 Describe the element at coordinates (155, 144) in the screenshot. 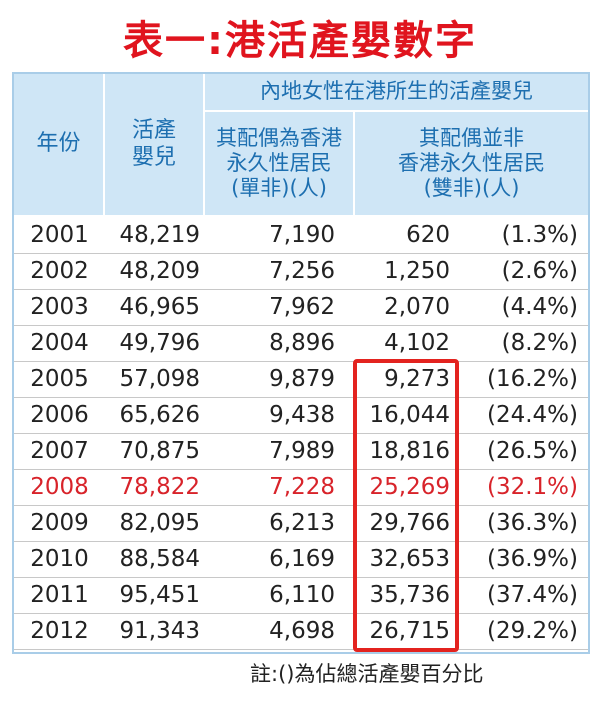

I see `header-births: 活產 嬰兒` at that location.